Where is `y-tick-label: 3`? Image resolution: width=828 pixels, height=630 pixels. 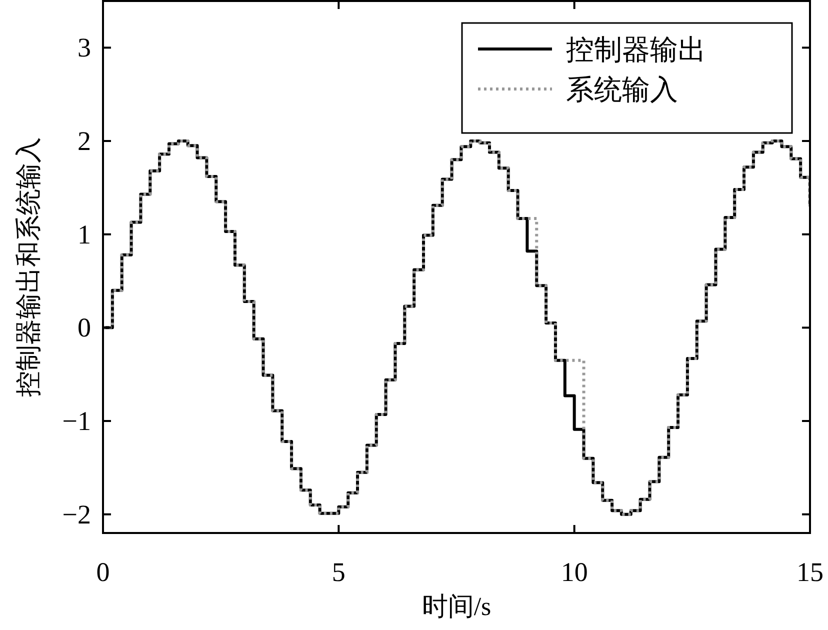 y-tick-label: 3 is located at coordinates (84, 47).